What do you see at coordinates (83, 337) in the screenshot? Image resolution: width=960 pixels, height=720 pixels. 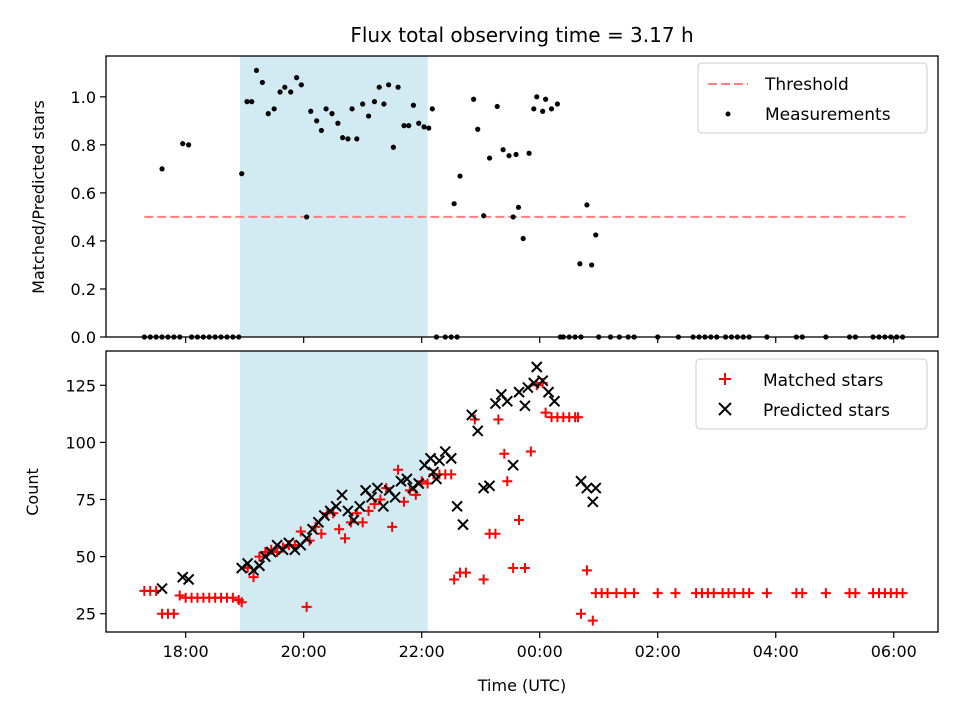 I see `top-y-tick-label: 0.0` at bounding box center [83, 337].